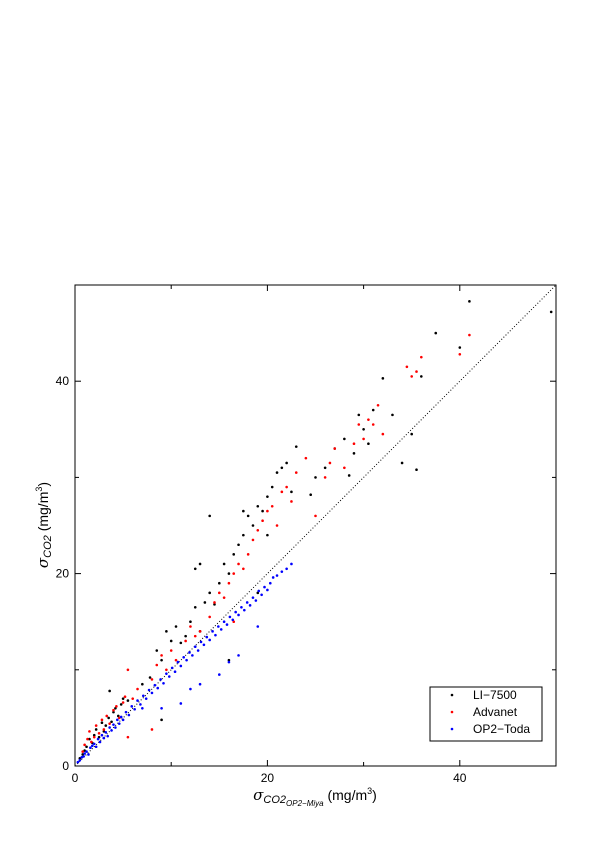 The image size is (595, 842). I want to click on legend-label-op2toda: OP2−Toda, so click(501, 729).